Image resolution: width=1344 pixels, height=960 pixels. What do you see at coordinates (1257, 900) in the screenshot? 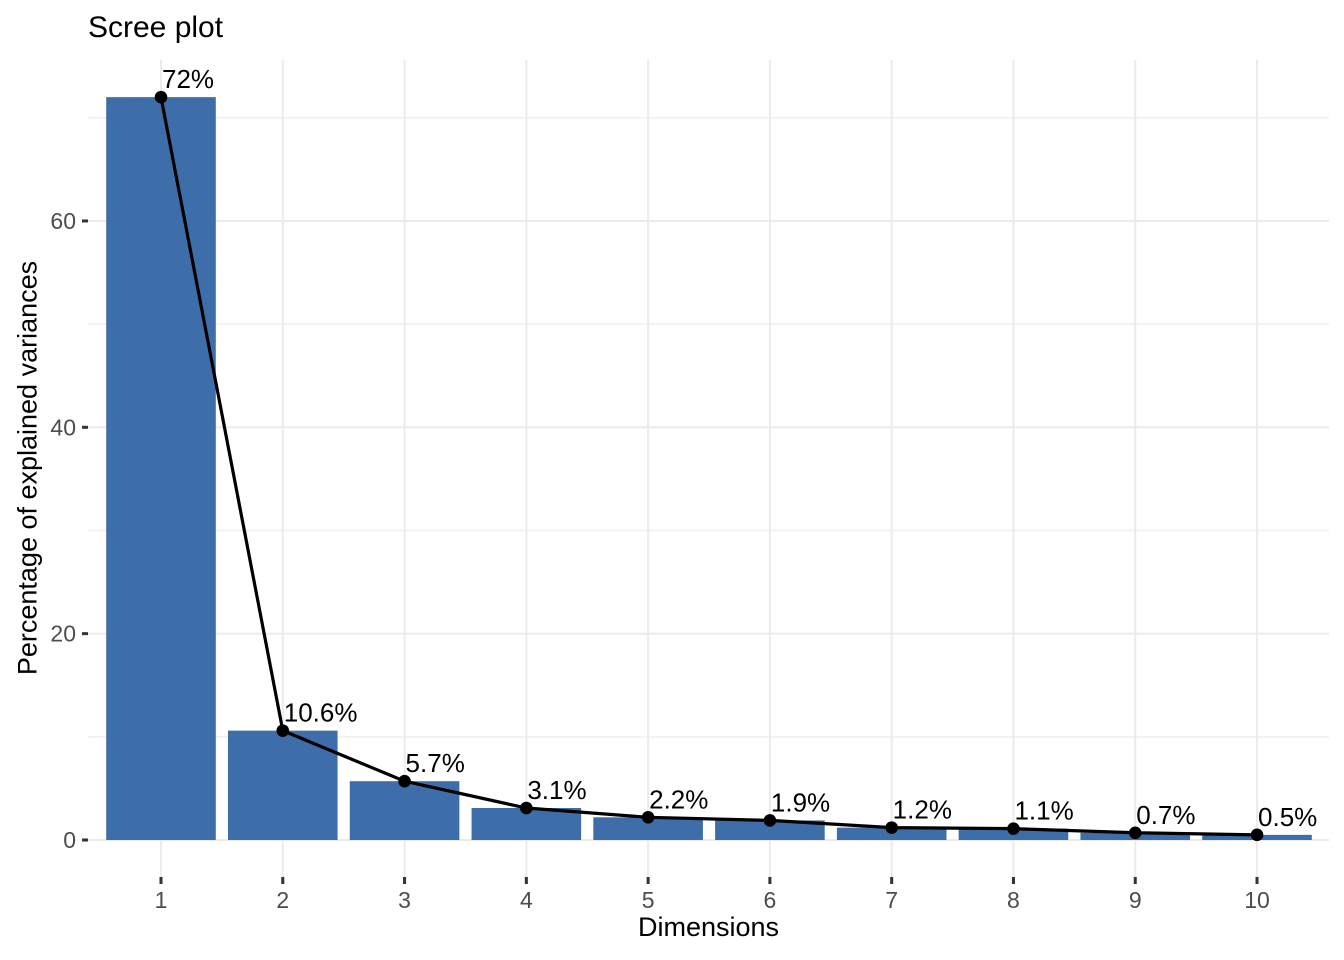
I see `x-tick-label: 10` at bounding box center [1257, 900].